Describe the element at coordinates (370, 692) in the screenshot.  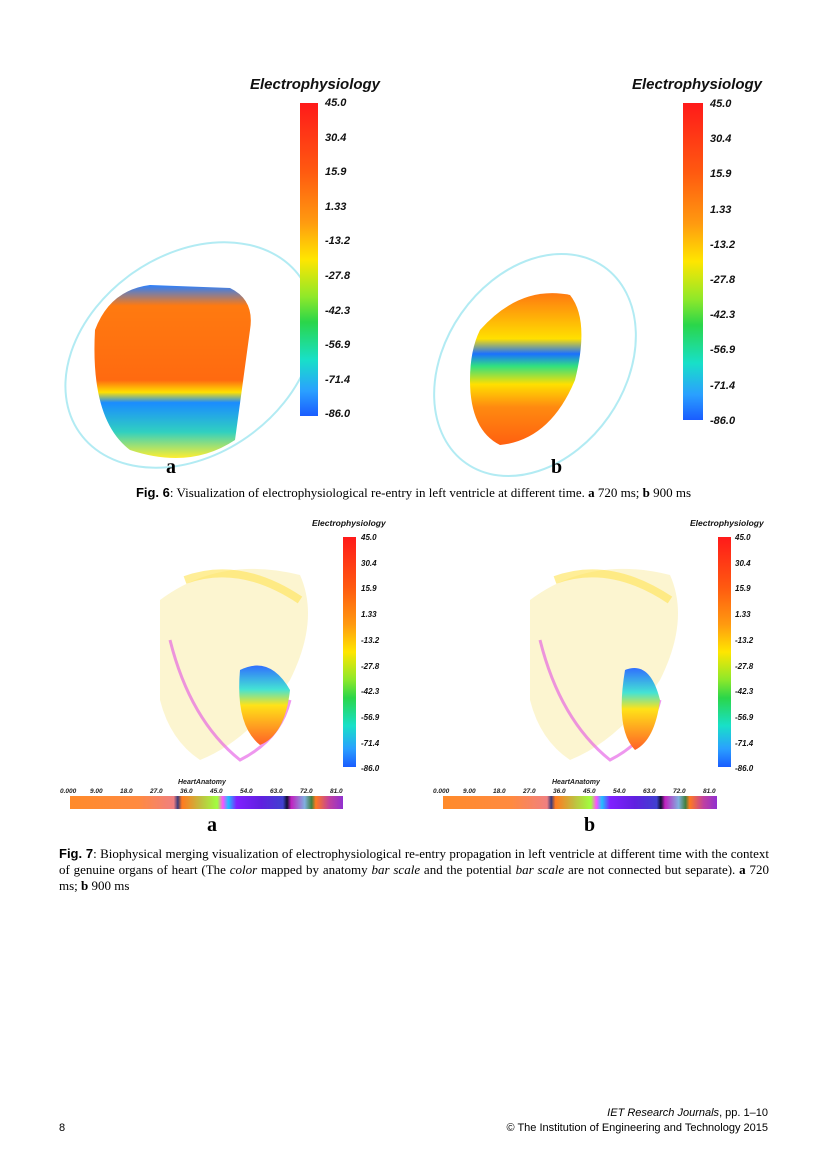
I see `fig7a-colorbar-tick: -42.3` at that location.